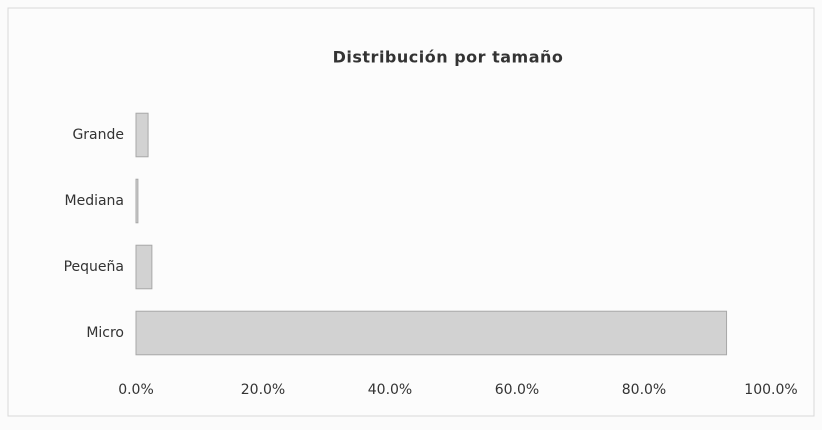 This screenshot has height=430, width=822. What do you see at coordinates (390, 390) in the screenshot?
I see `x-tick-label: 40.0%` at bounding box center [390, 390].